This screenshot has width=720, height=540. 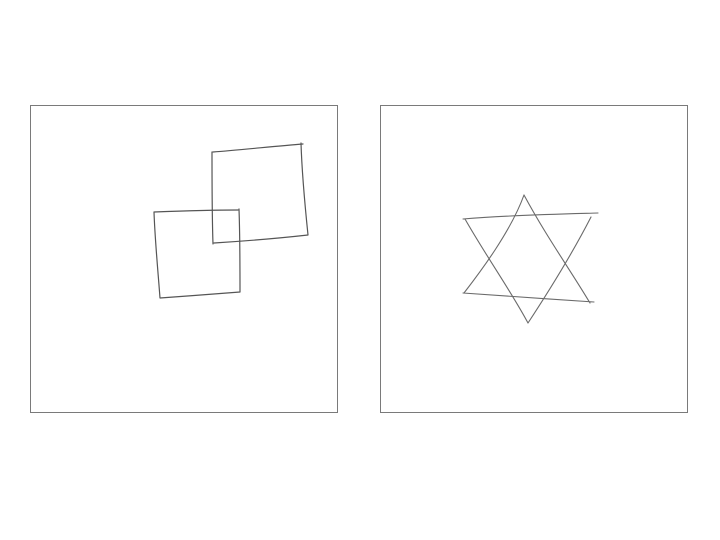 I want to click on star-drawing, so click(x=530, y=259).